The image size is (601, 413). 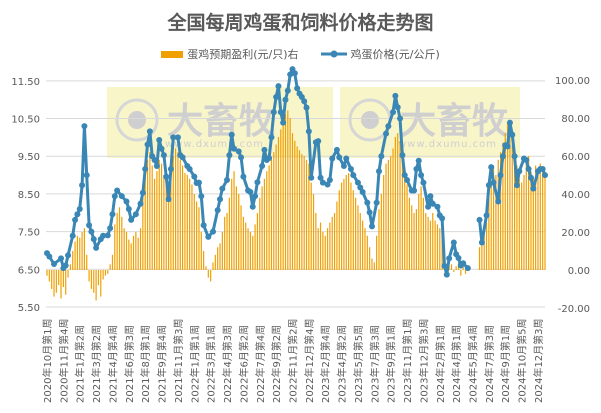 What do you see at coordinates (112, 364) in the screenshot?
I see `x-axis-tick-label: 2021年4月第4周` at bounding box center [112, 364].